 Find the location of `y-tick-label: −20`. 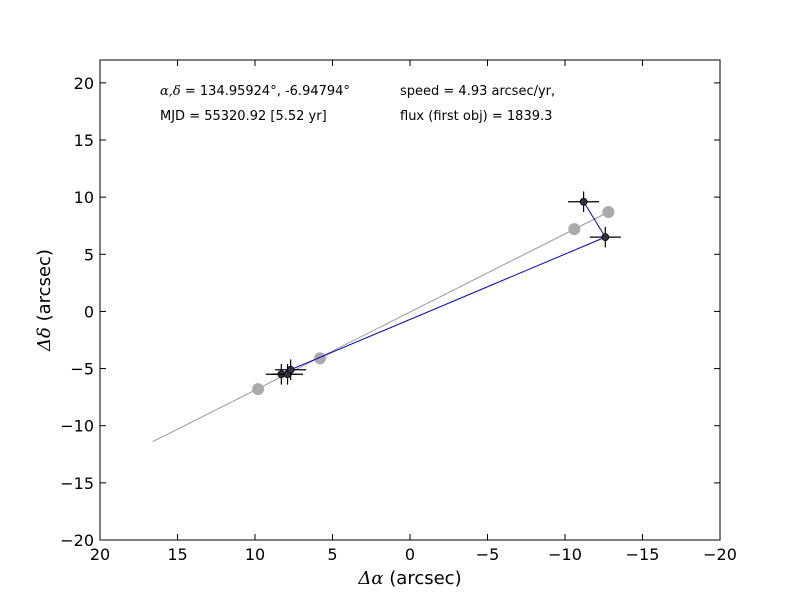

y-tick-label: −20 is located at coordinates (77, 540).